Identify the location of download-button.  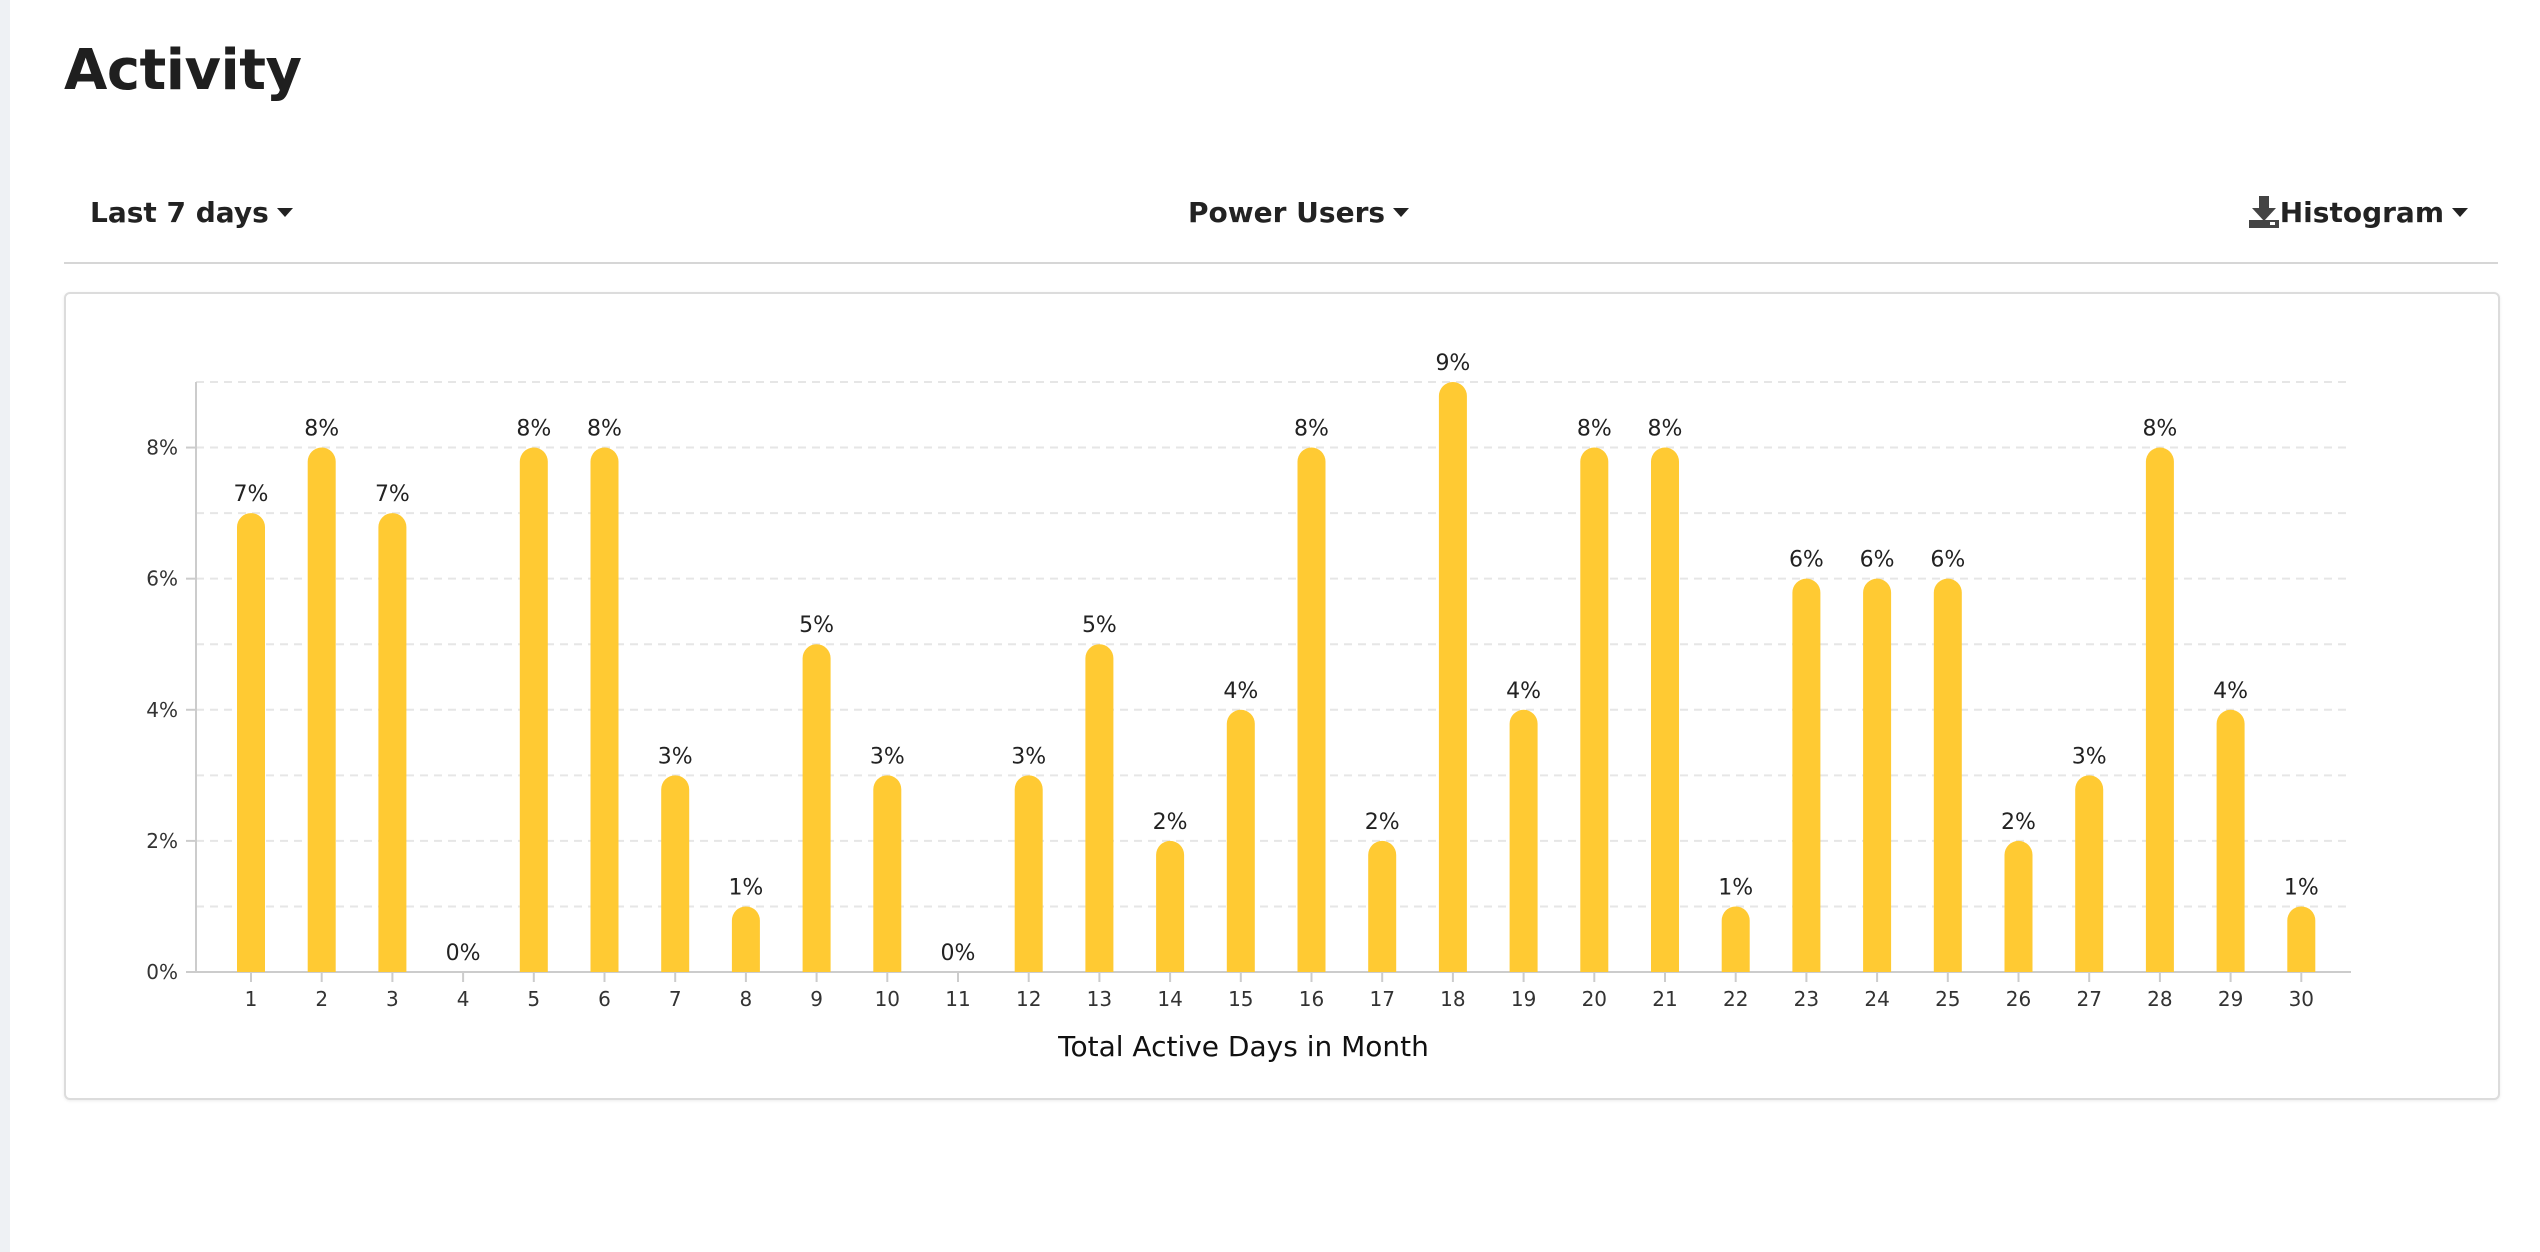
(2264, 212).